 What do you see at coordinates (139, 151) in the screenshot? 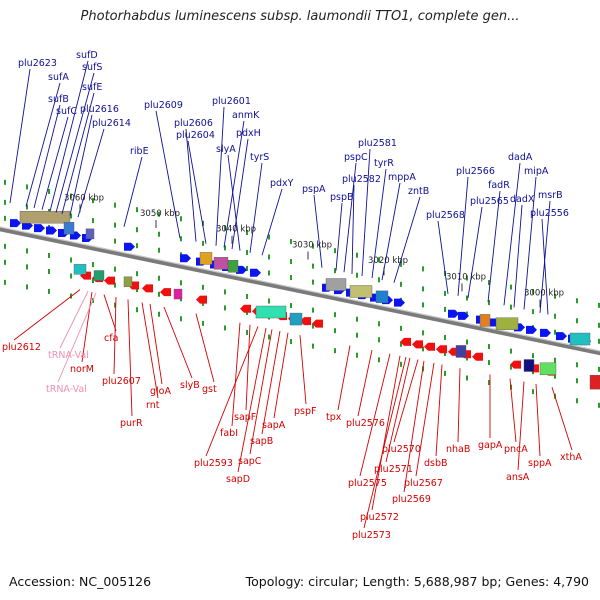
I see `forward-gene-label: ribE` at bounding box center [139, 151].